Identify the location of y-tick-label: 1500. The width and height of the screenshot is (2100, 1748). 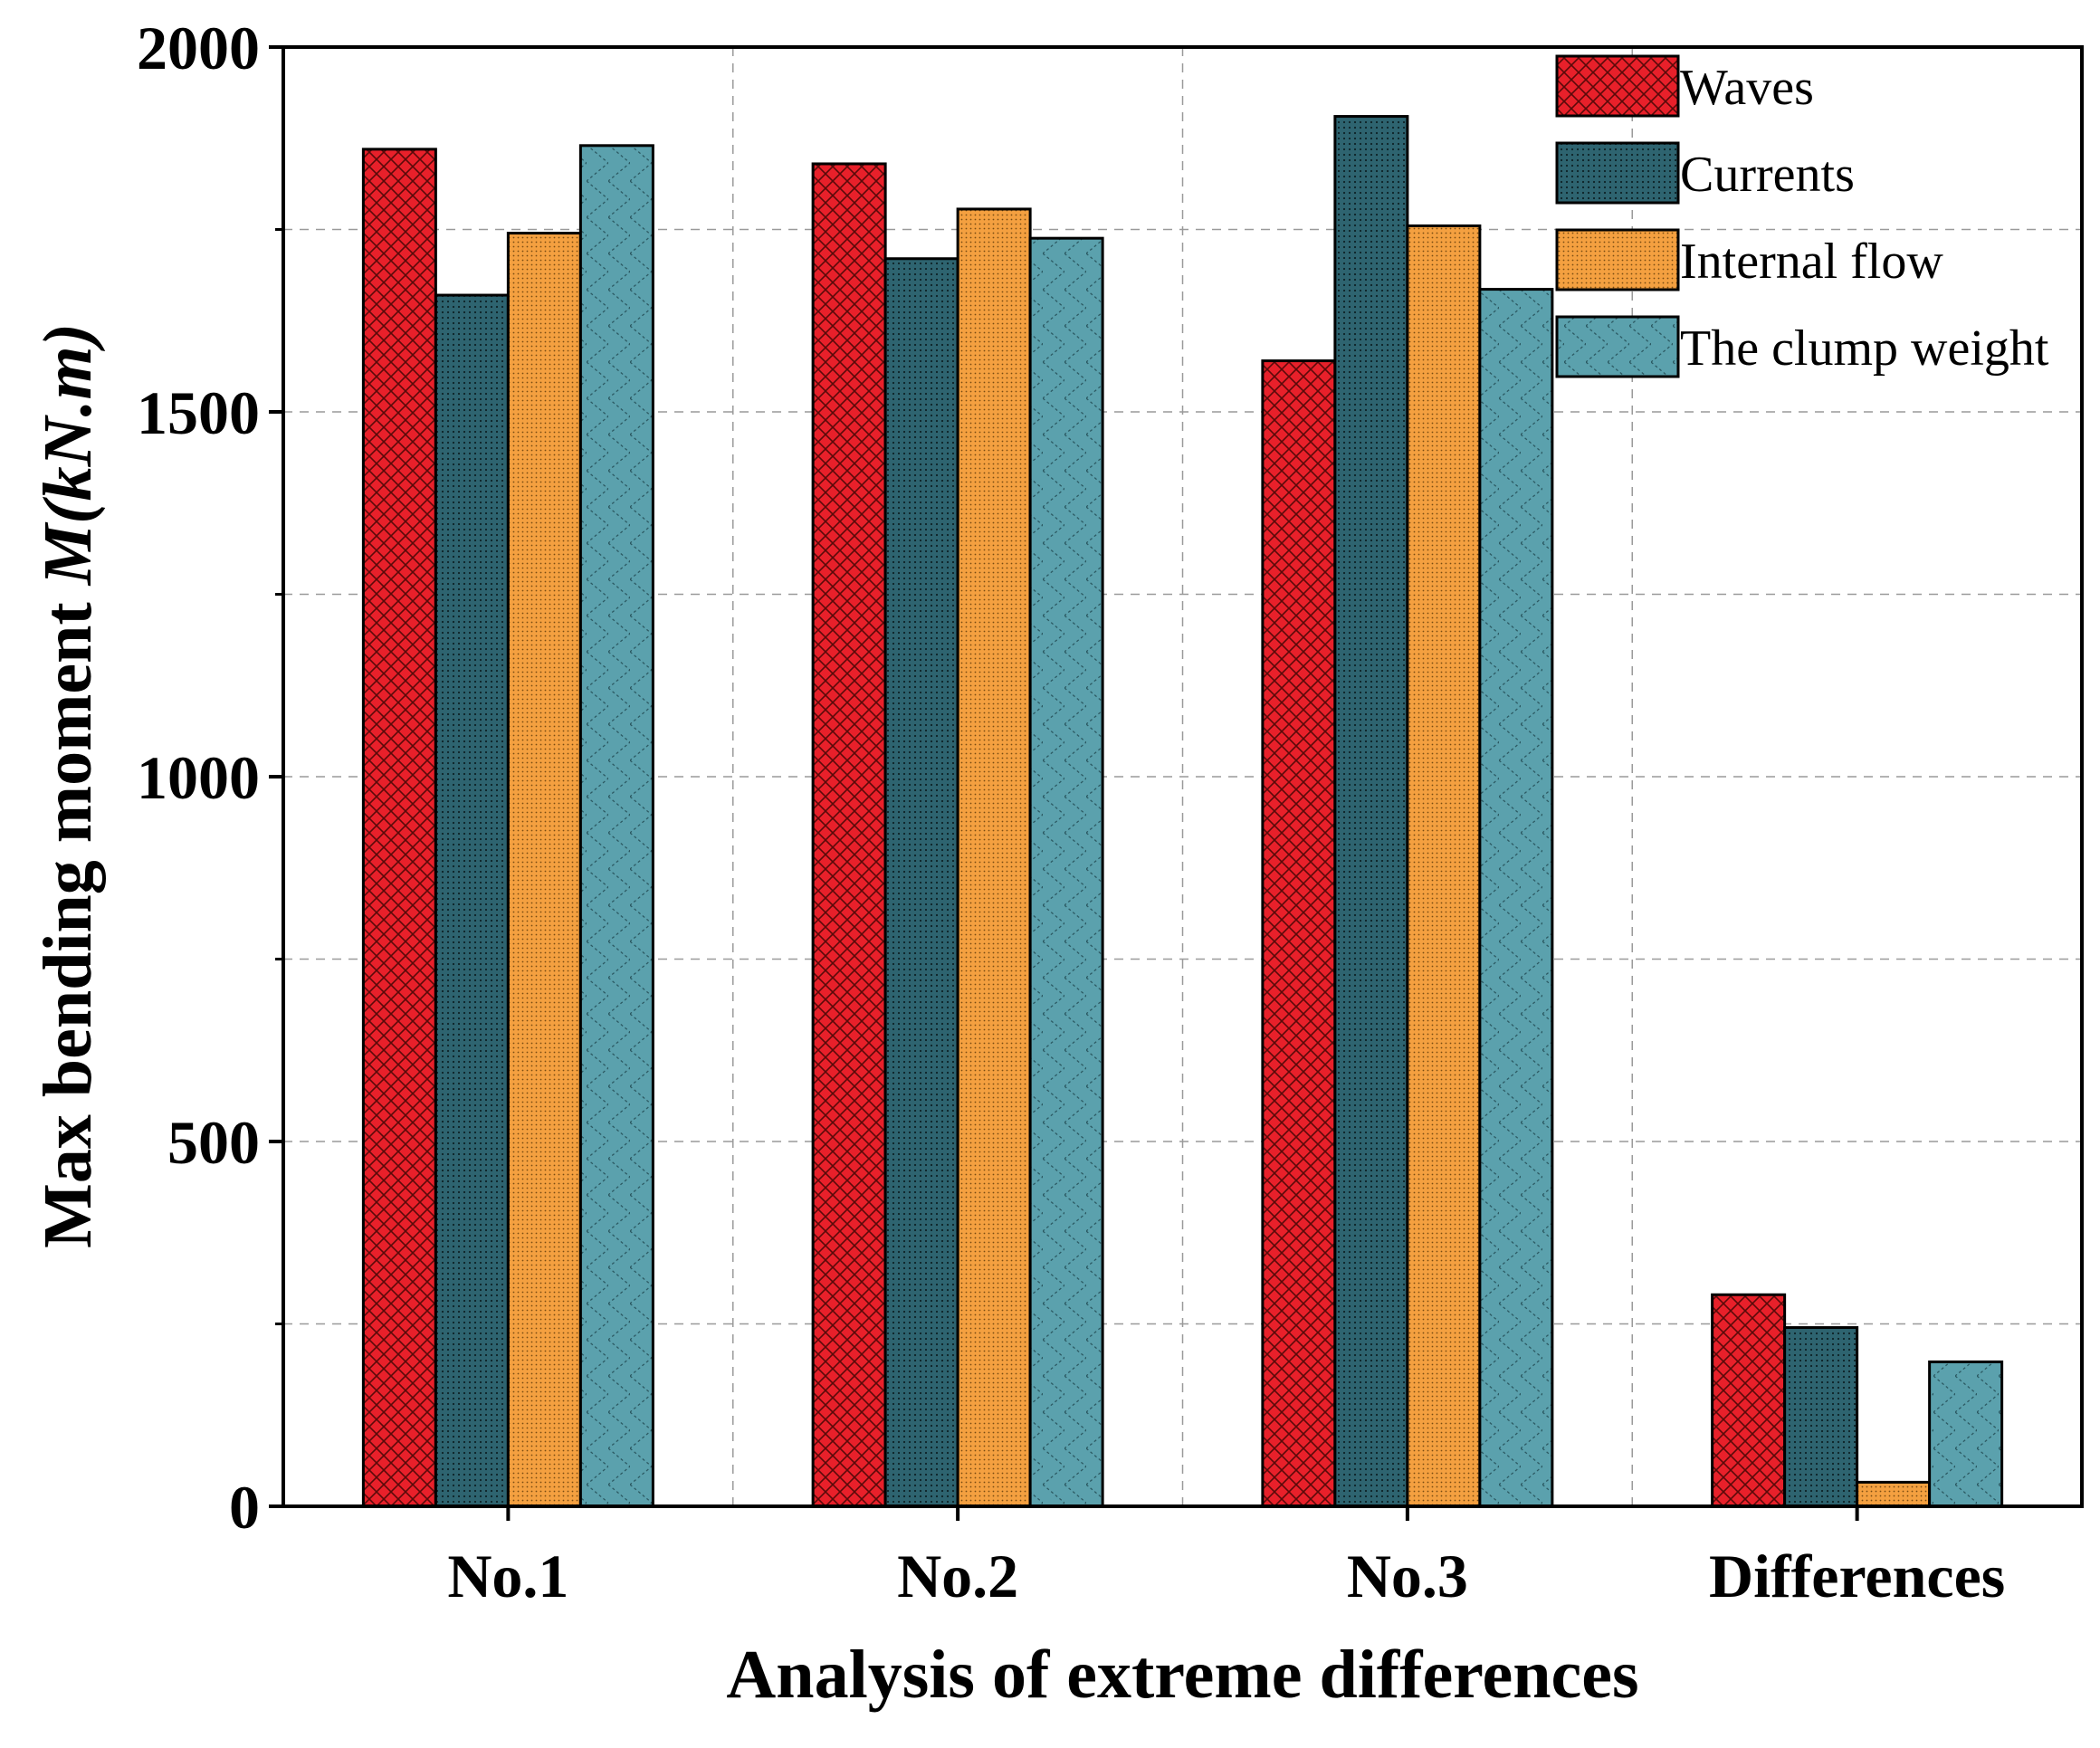
(199, 413).